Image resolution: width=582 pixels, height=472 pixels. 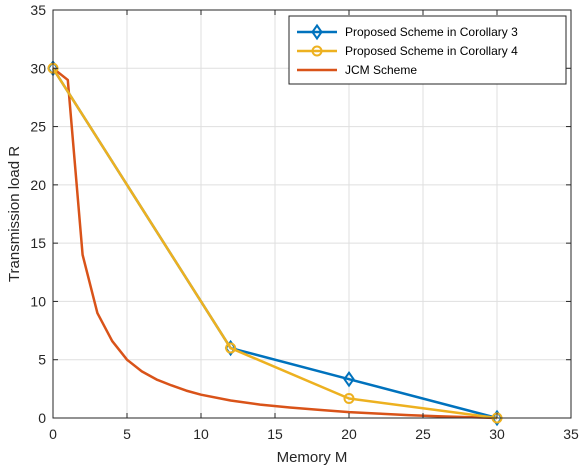 I want to click on legend-label: Proposed Scheme in Corollary 4, so click(x=431, y=51).